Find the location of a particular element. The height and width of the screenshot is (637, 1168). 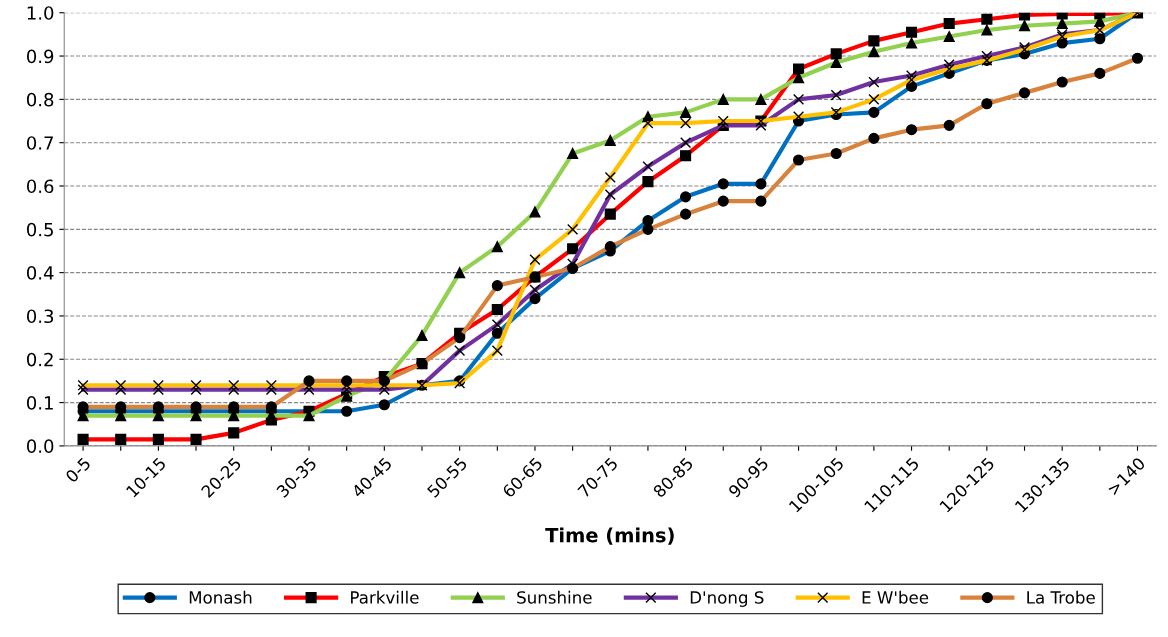

y-tick-label: 0.7 is located at coordinates (39, 143).